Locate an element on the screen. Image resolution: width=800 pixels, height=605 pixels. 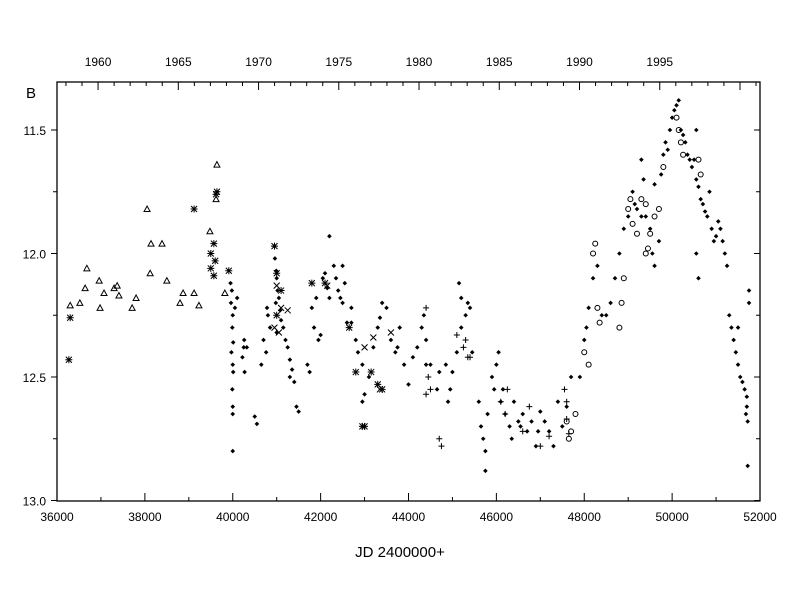
top-year-label: 1985 is located at coordinates (499, 62).